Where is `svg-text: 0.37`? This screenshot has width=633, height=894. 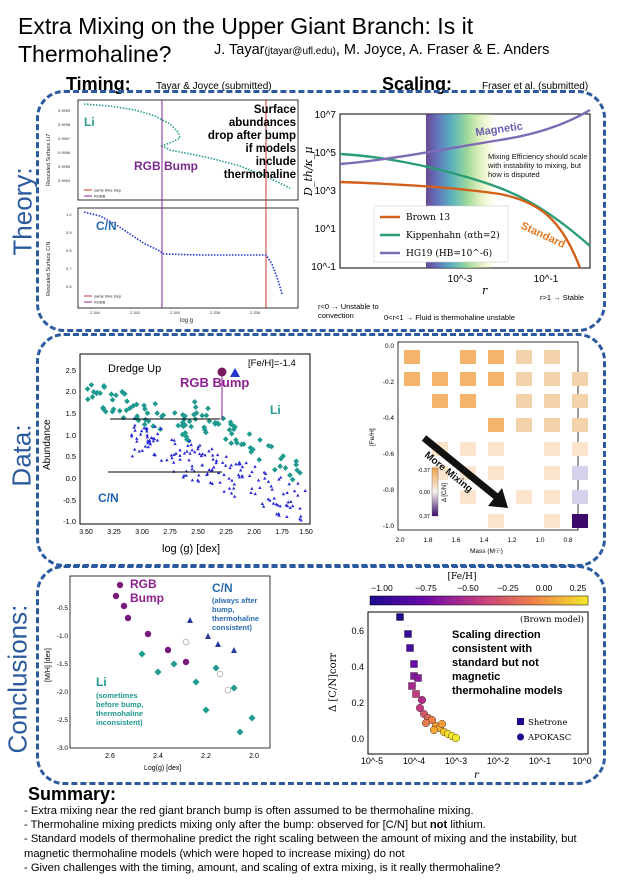 svg-text: 0.37 is located at coordinates (424, 517).